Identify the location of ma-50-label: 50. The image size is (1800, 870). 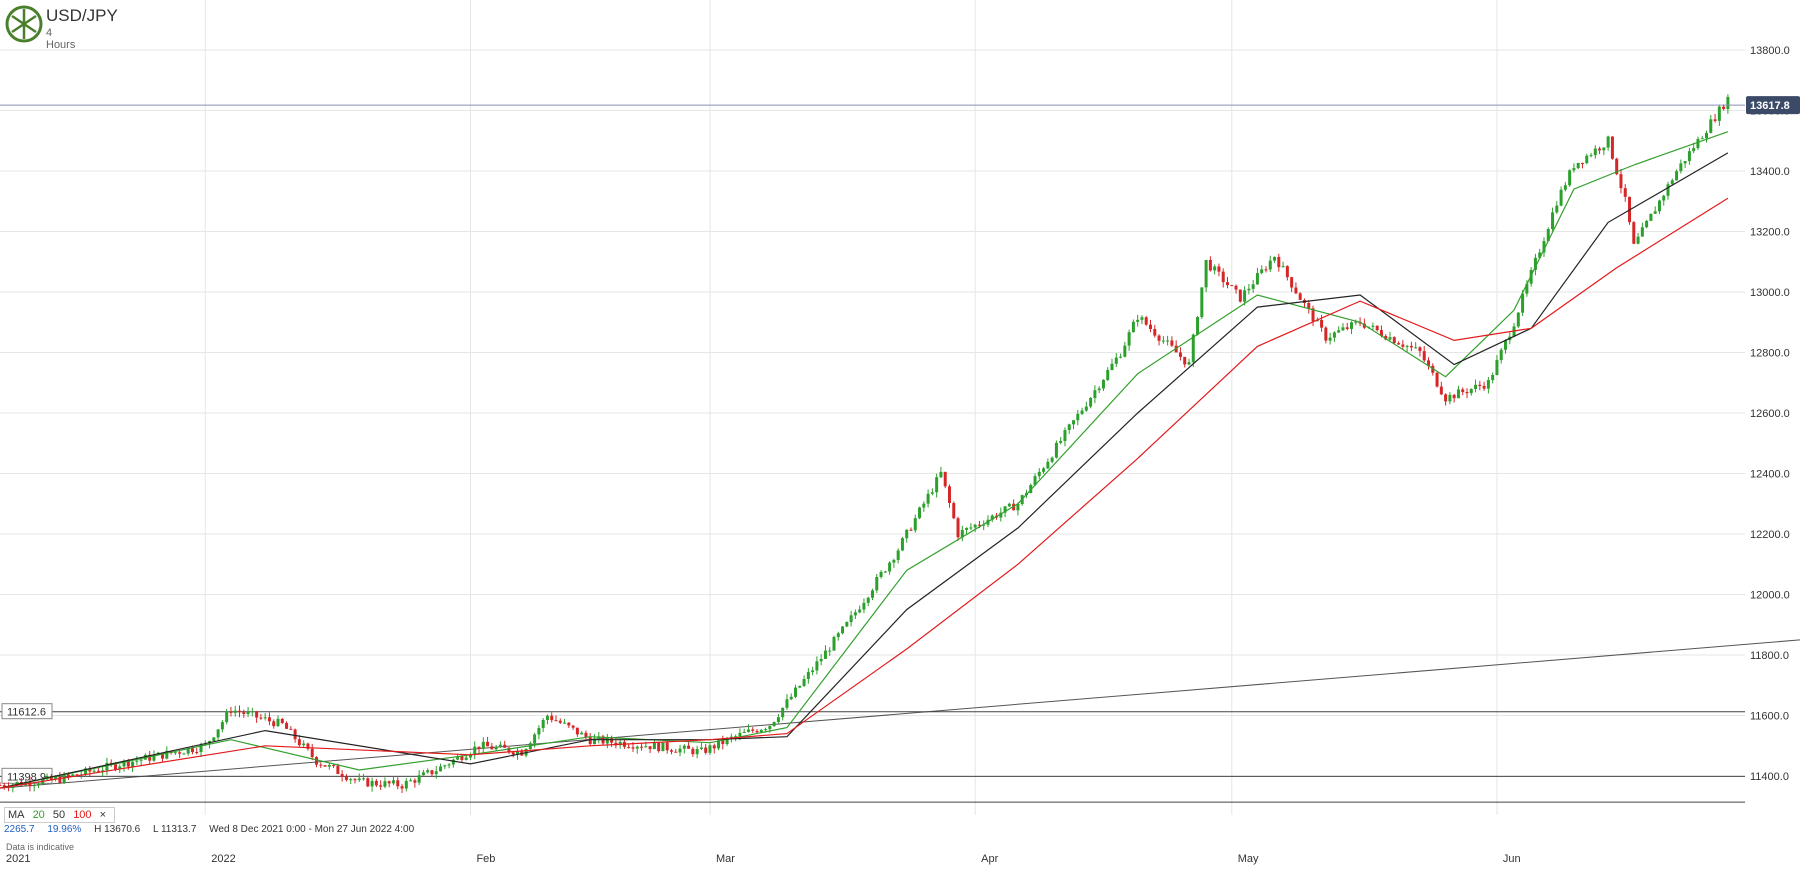
(59, 815).